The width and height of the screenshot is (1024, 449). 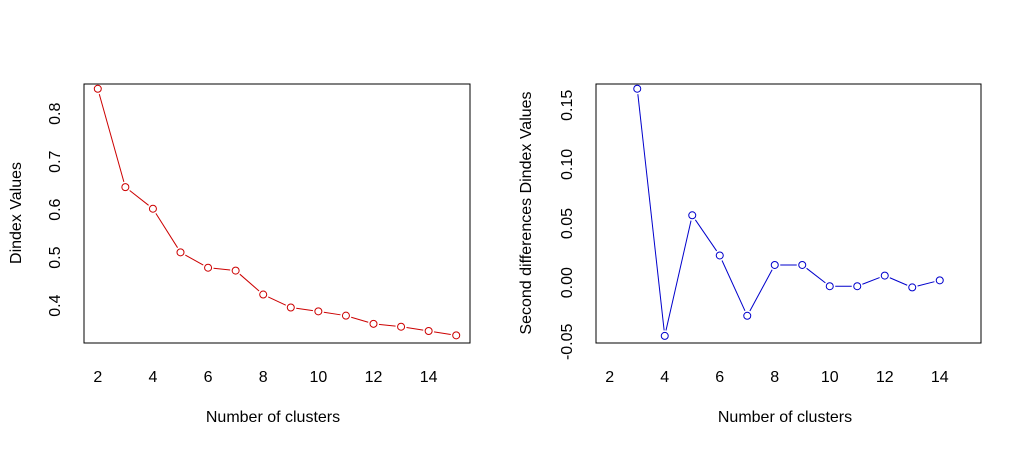 I want to click on left-y-tick-label: 0.8, so click(x=55, y=114).